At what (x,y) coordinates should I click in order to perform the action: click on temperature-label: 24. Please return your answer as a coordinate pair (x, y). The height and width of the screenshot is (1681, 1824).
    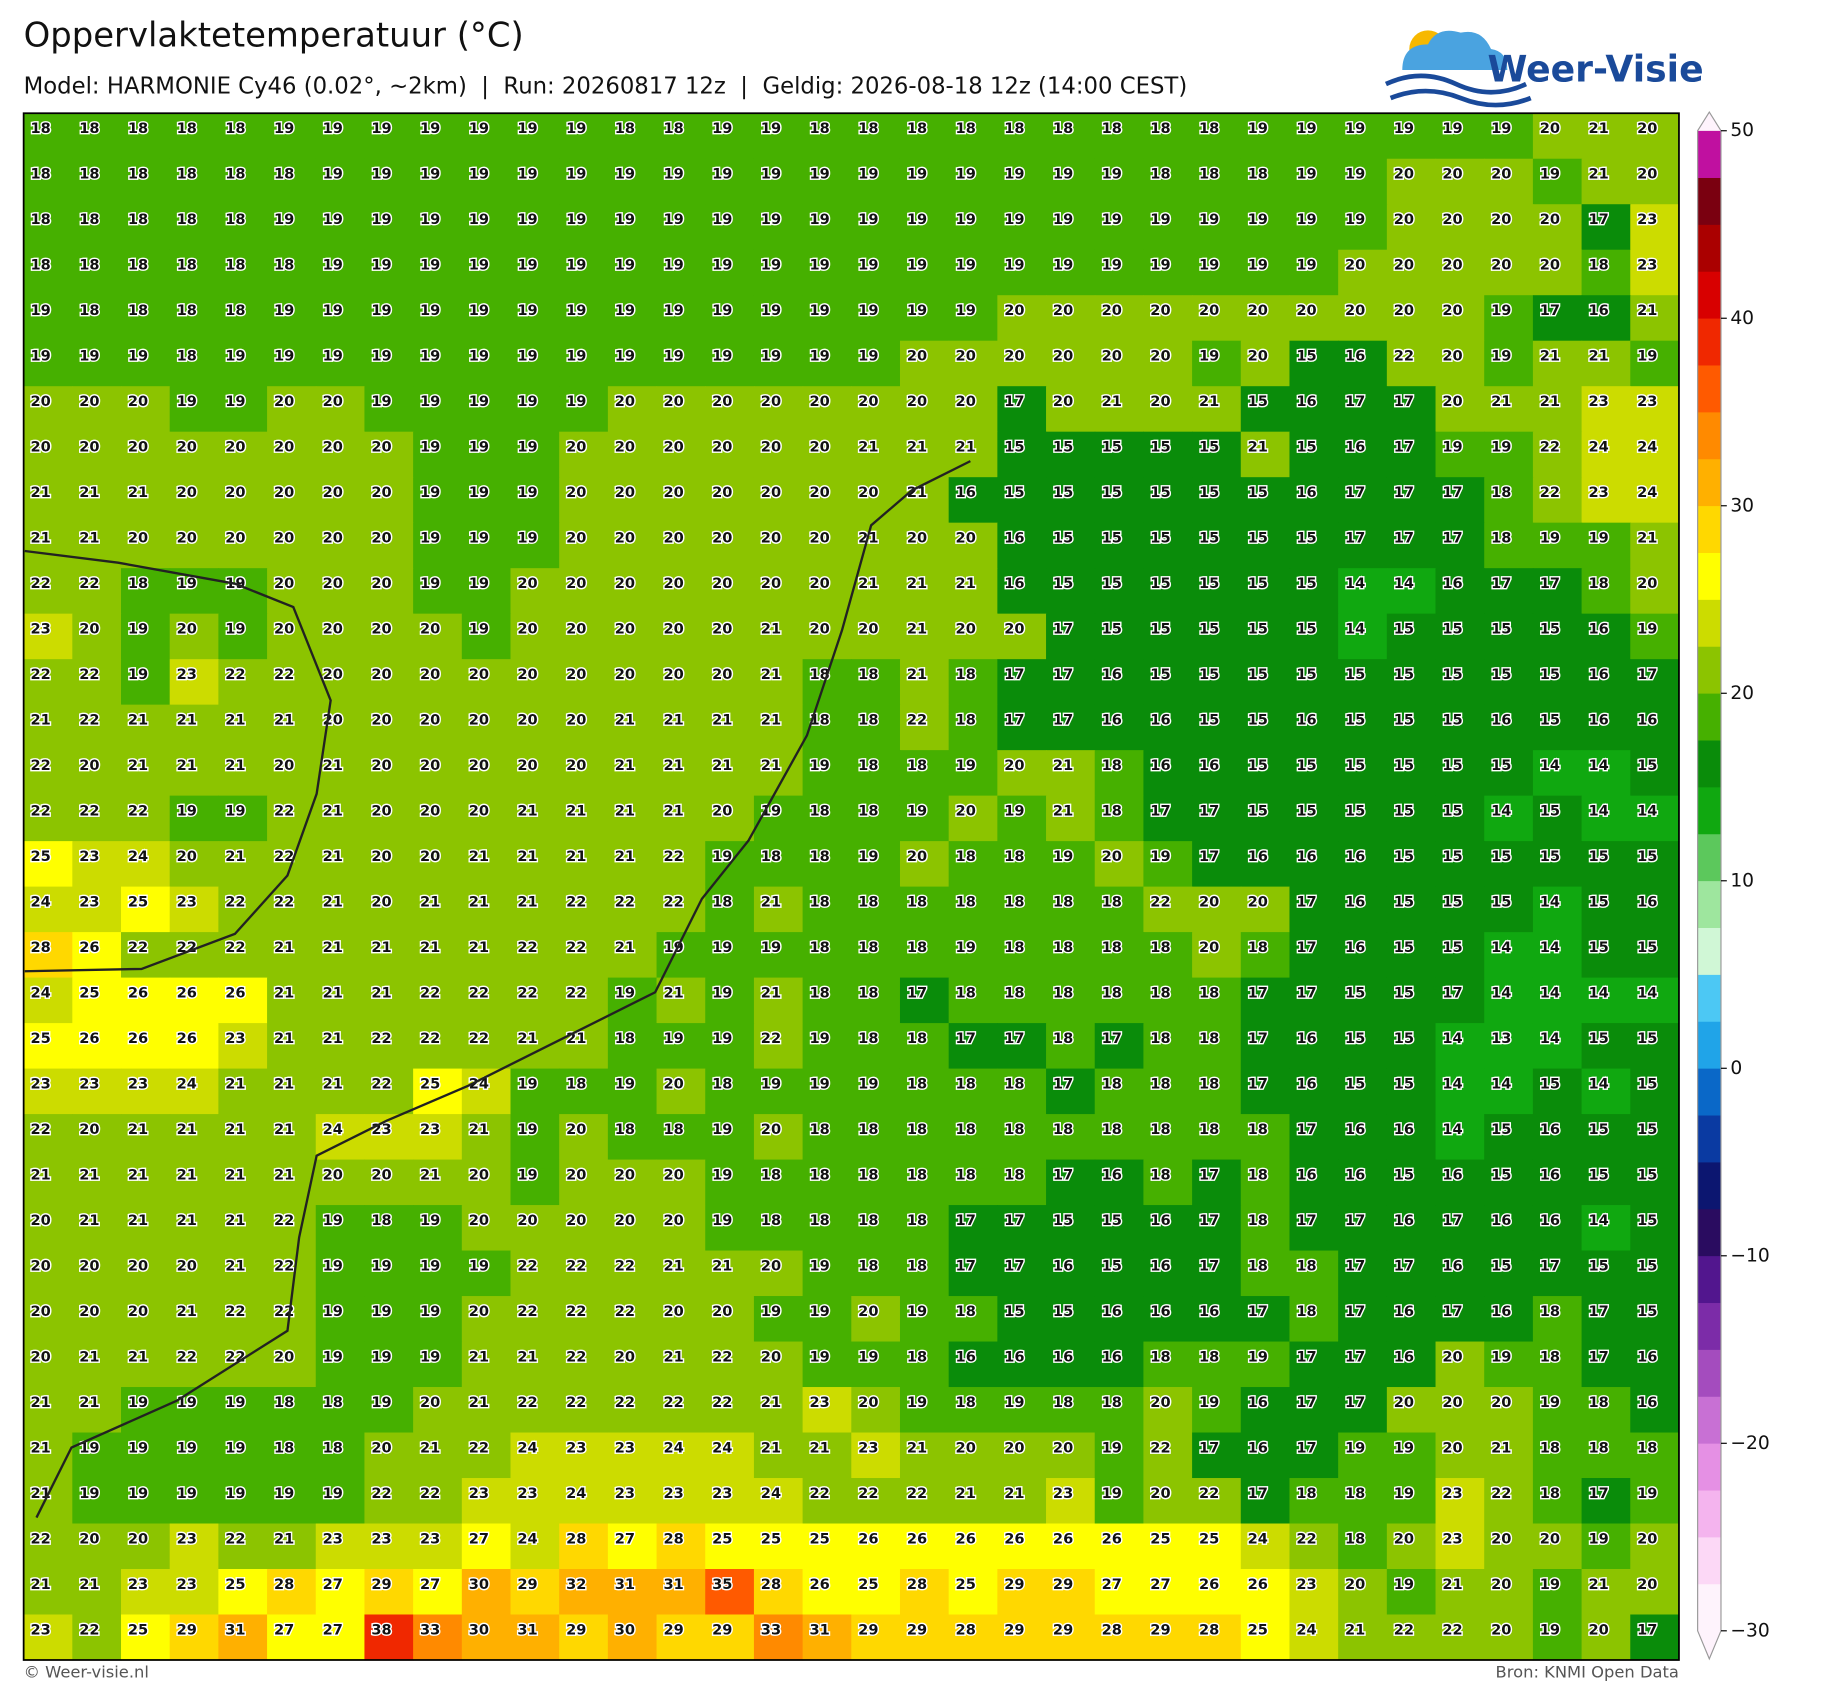
    Looking at the image, I should click on (1647, 492).